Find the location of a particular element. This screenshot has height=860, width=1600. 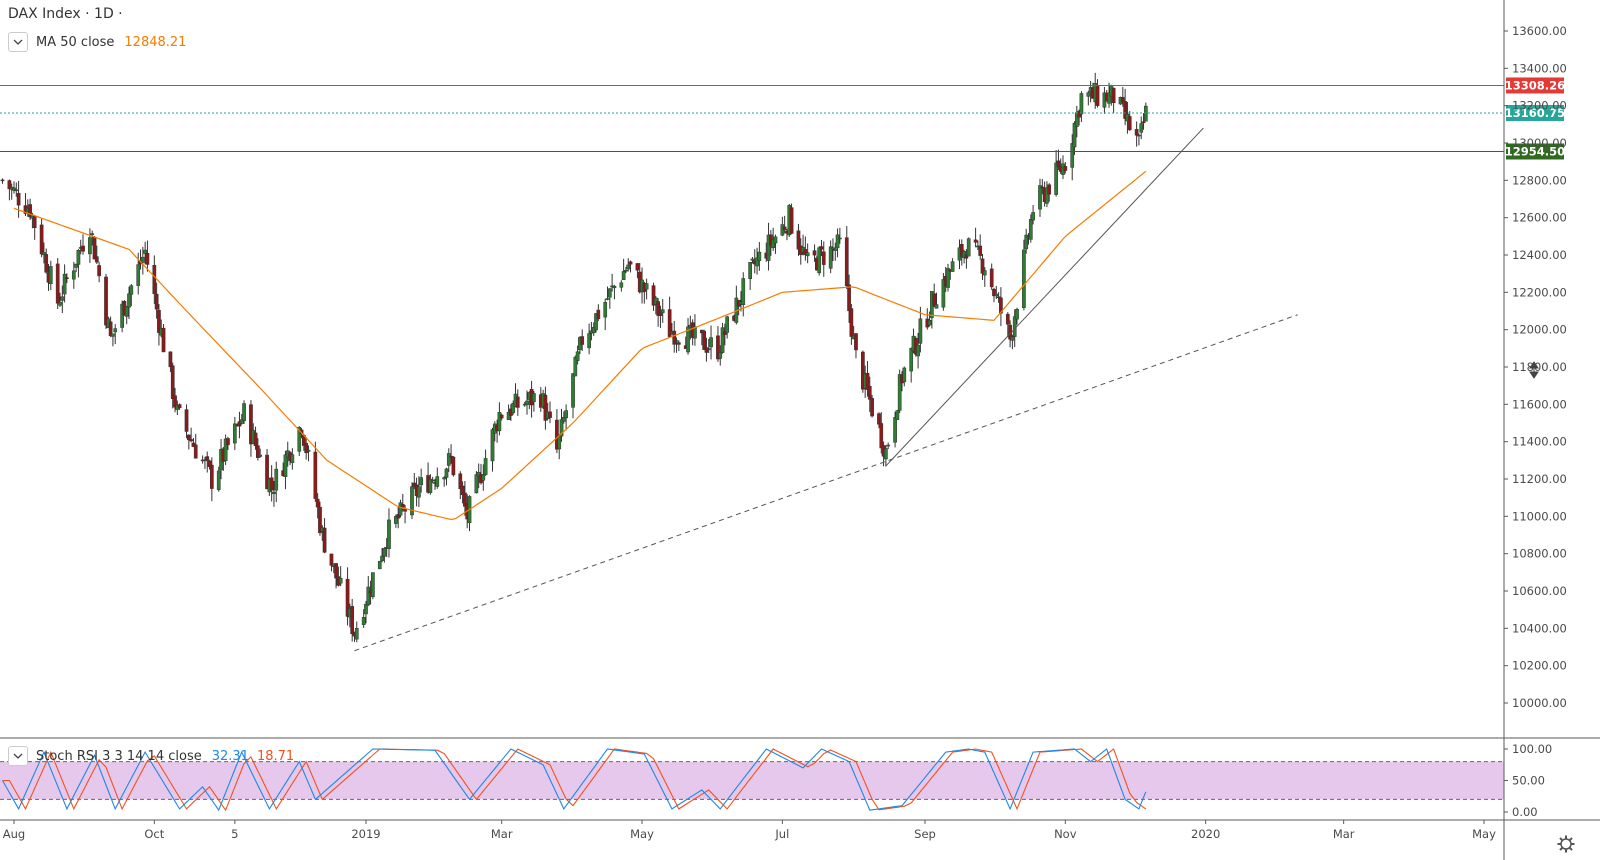

chevron-down-icon is located at coordinates (18, 756).